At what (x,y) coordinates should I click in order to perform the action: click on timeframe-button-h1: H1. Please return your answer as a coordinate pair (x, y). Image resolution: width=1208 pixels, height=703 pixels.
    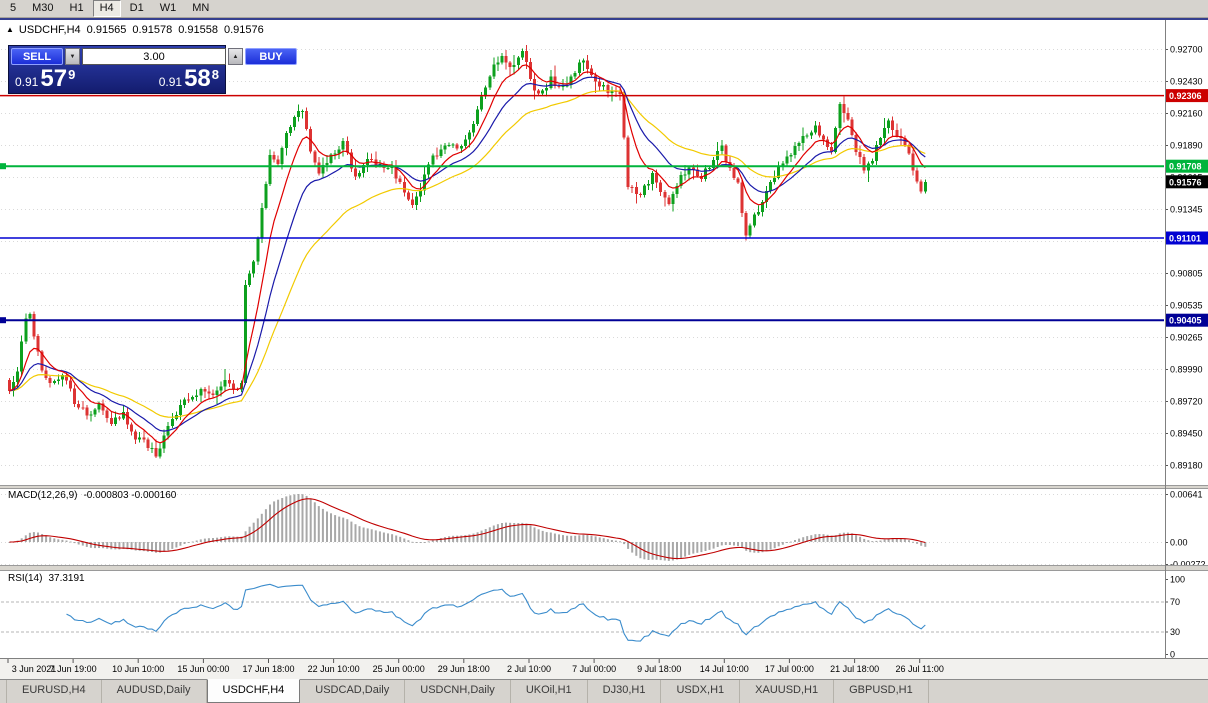
    Looking at the image, I should click on (76, 8).